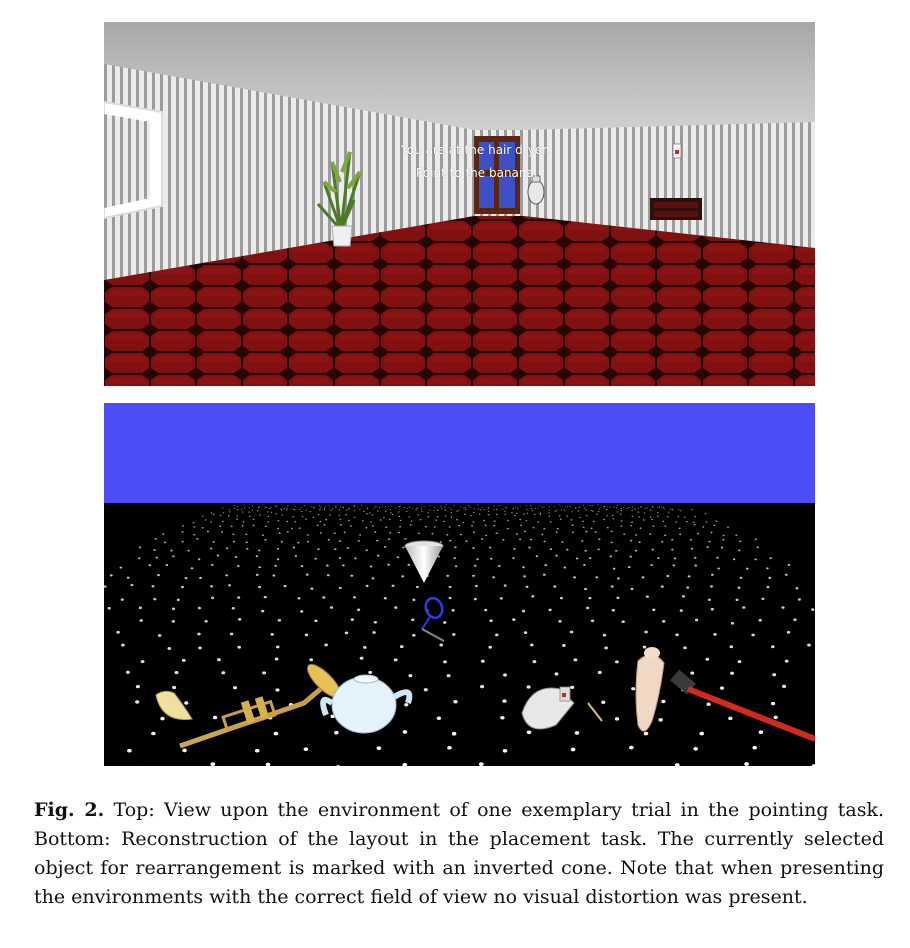 The width and height of the screenshot is (910, 948). What do you see at coordinates (650, 689) in the screenshot?
I see `cat-figure` at bounding box center [650, 689].